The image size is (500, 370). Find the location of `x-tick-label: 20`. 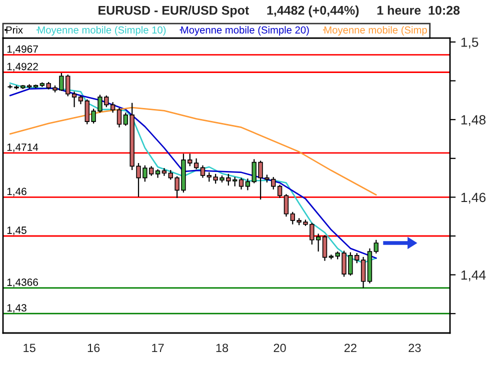

x-tick-label: 20 is located at coordinates (280, 348).